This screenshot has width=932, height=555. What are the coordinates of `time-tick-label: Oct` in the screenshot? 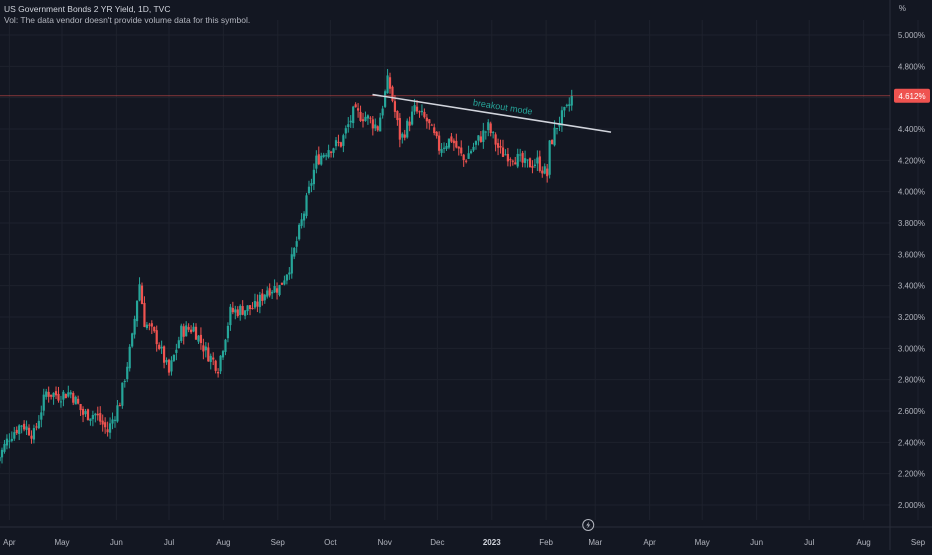 It's located at (330, 542).